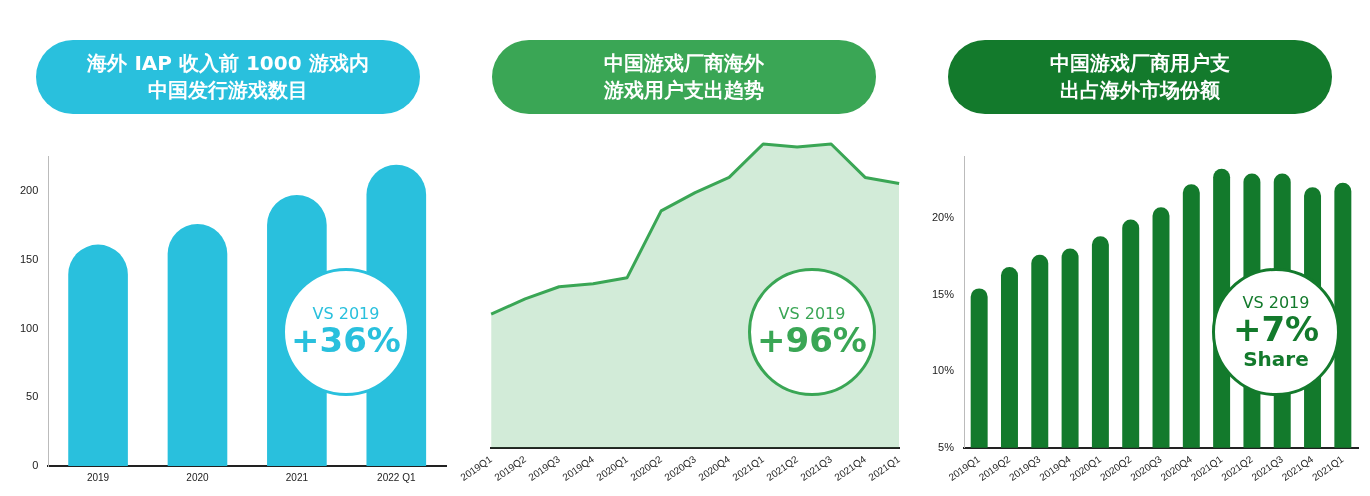 This screenshot has width=1370, height=496. I want to click on y-tick-label: 50, so click(32, 396).